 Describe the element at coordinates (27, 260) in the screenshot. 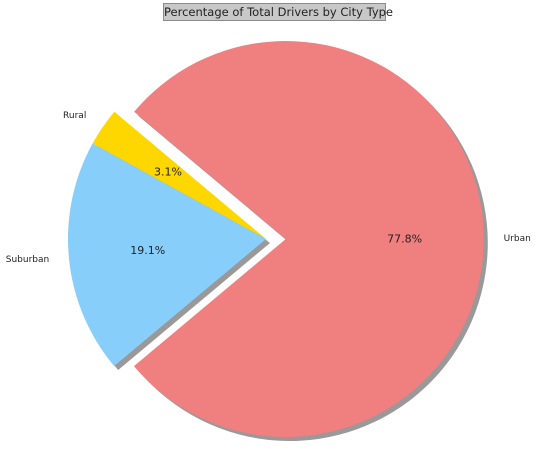

I see `slice-label-suburban: Suburban` at that location.